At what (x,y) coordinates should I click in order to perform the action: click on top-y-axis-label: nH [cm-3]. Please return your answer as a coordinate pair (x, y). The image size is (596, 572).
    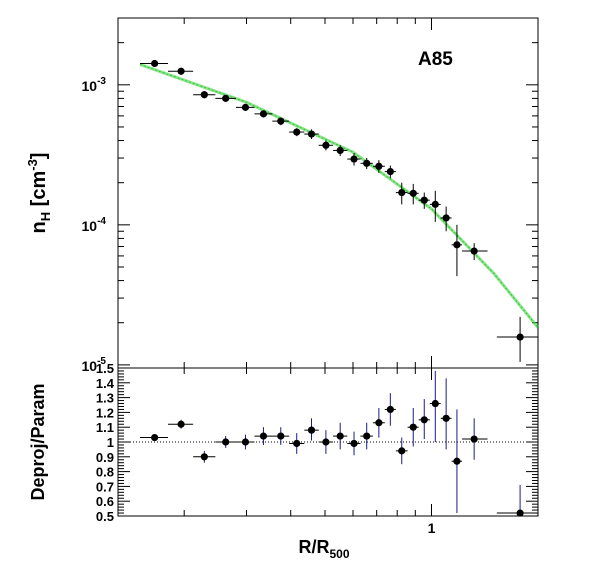
    Looking at the image, I should click on (39, 193).